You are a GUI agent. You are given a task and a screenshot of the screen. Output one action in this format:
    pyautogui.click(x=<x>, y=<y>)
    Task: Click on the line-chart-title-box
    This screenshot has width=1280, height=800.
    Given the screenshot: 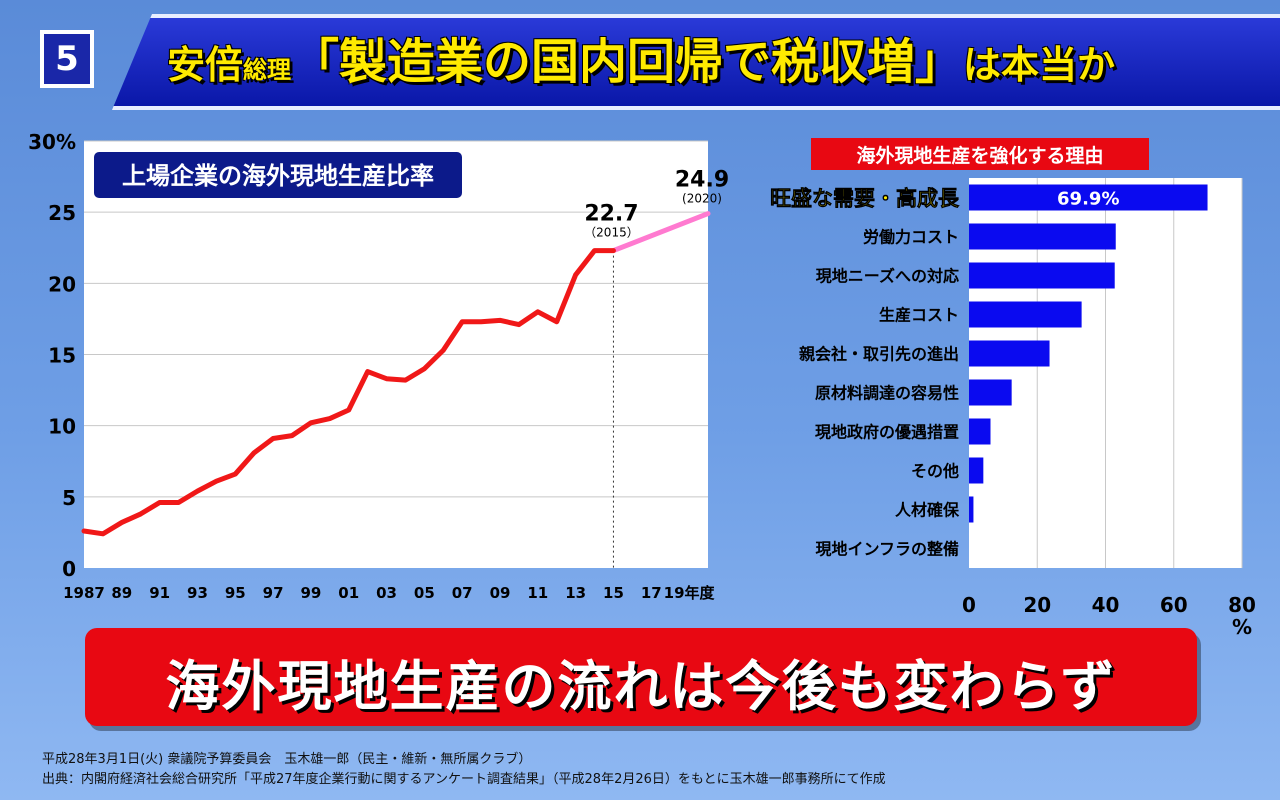 What is the action you would take?
    pyautogui.click(x=278, y=175)
    